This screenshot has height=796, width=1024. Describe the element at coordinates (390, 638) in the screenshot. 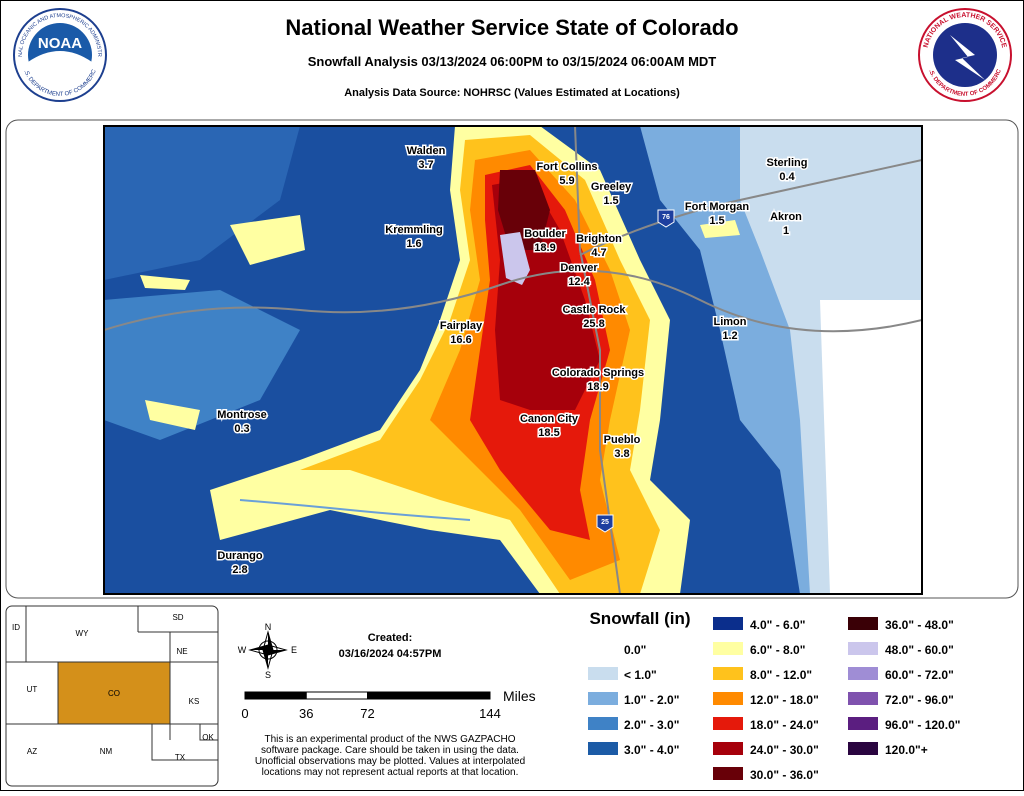

I see `created-label: Created:` at that location.